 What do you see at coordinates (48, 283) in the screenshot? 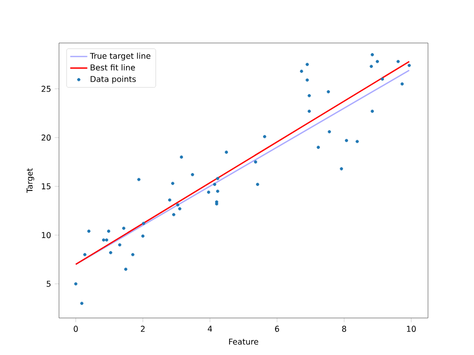
I see `y-tick-label: 5` at bounding box center [48, 283].